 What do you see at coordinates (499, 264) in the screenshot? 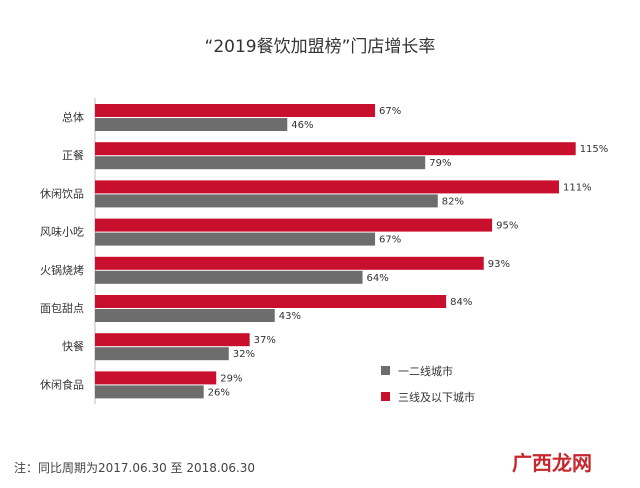
I see `data-label: 93%` at bounding box center [499, 264].